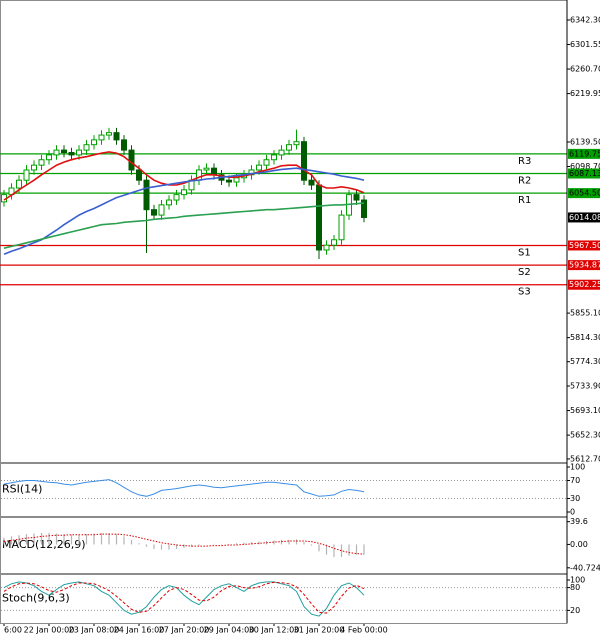  What do you see at coordinates (524, 161) in the screenshot?
I see `level-name: R3` at bounding box center [524, 161].